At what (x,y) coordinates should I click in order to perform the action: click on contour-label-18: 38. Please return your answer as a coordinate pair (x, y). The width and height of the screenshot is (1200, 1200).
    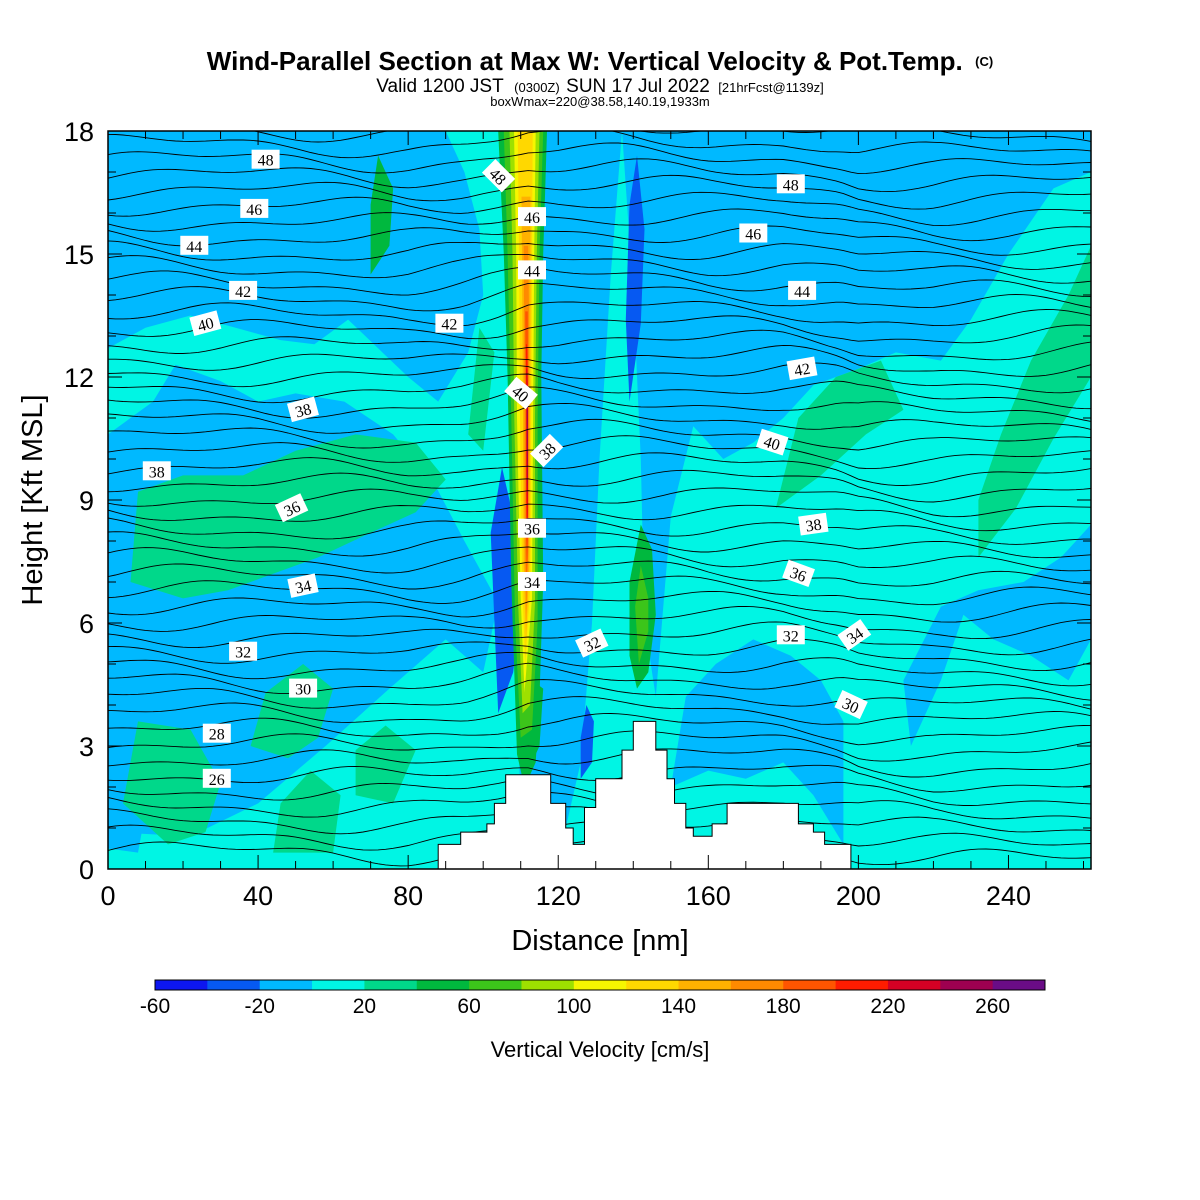
    Looking at the image, I should click on (547, 450).